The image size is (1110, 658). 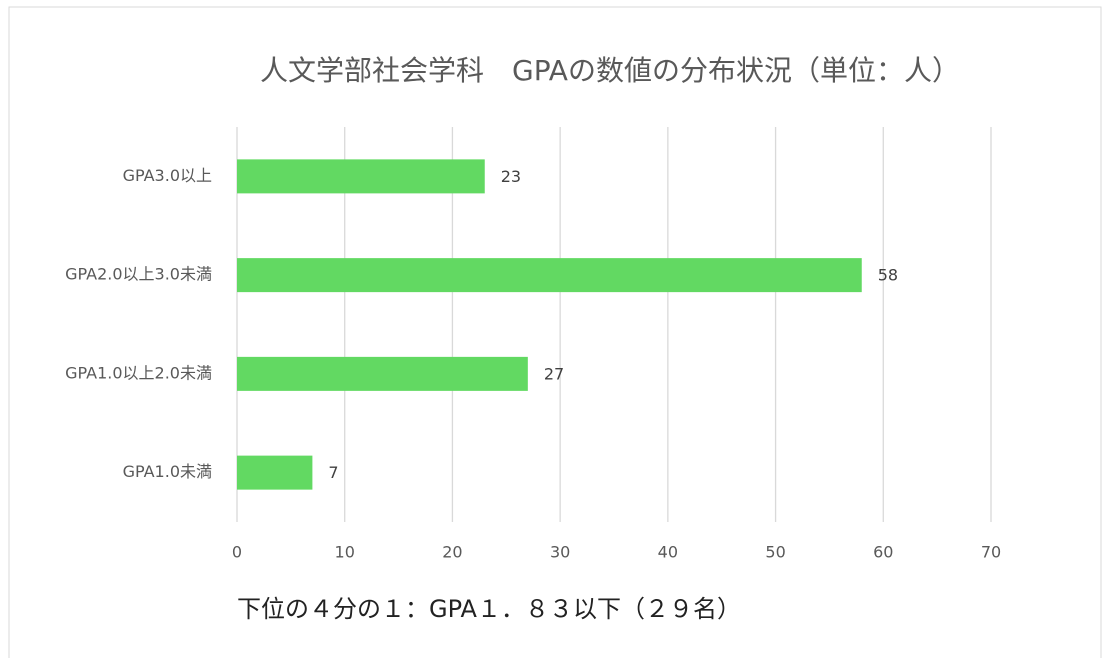 I want to click on x-tick-label: 0, so click(x=237, y=552).